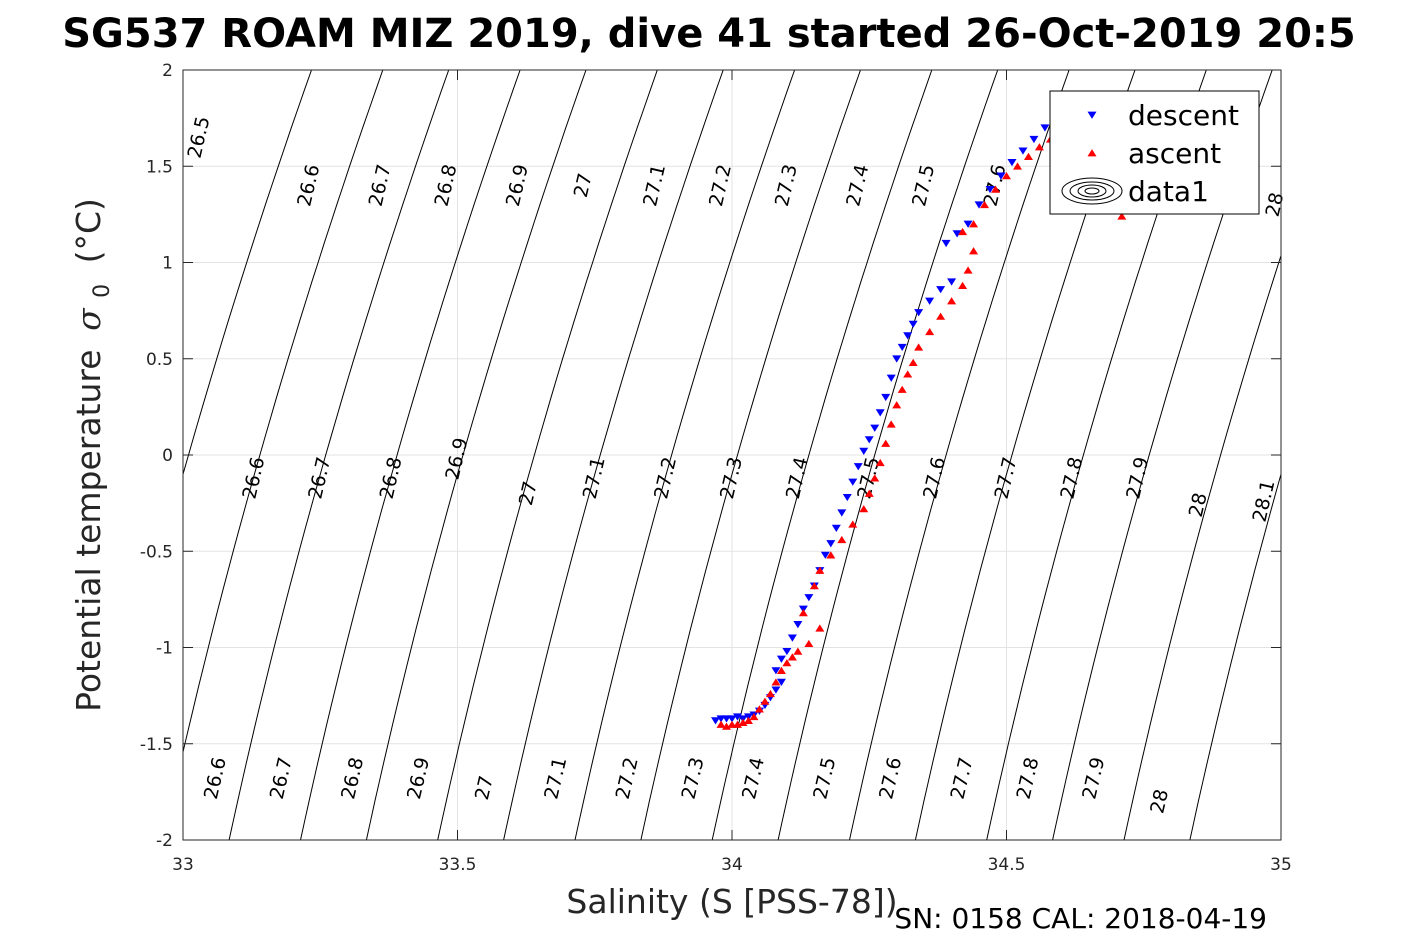 This screenshot has width=1417, height=945. I want to click on legend-ascent-icon, so click(1092, 153).